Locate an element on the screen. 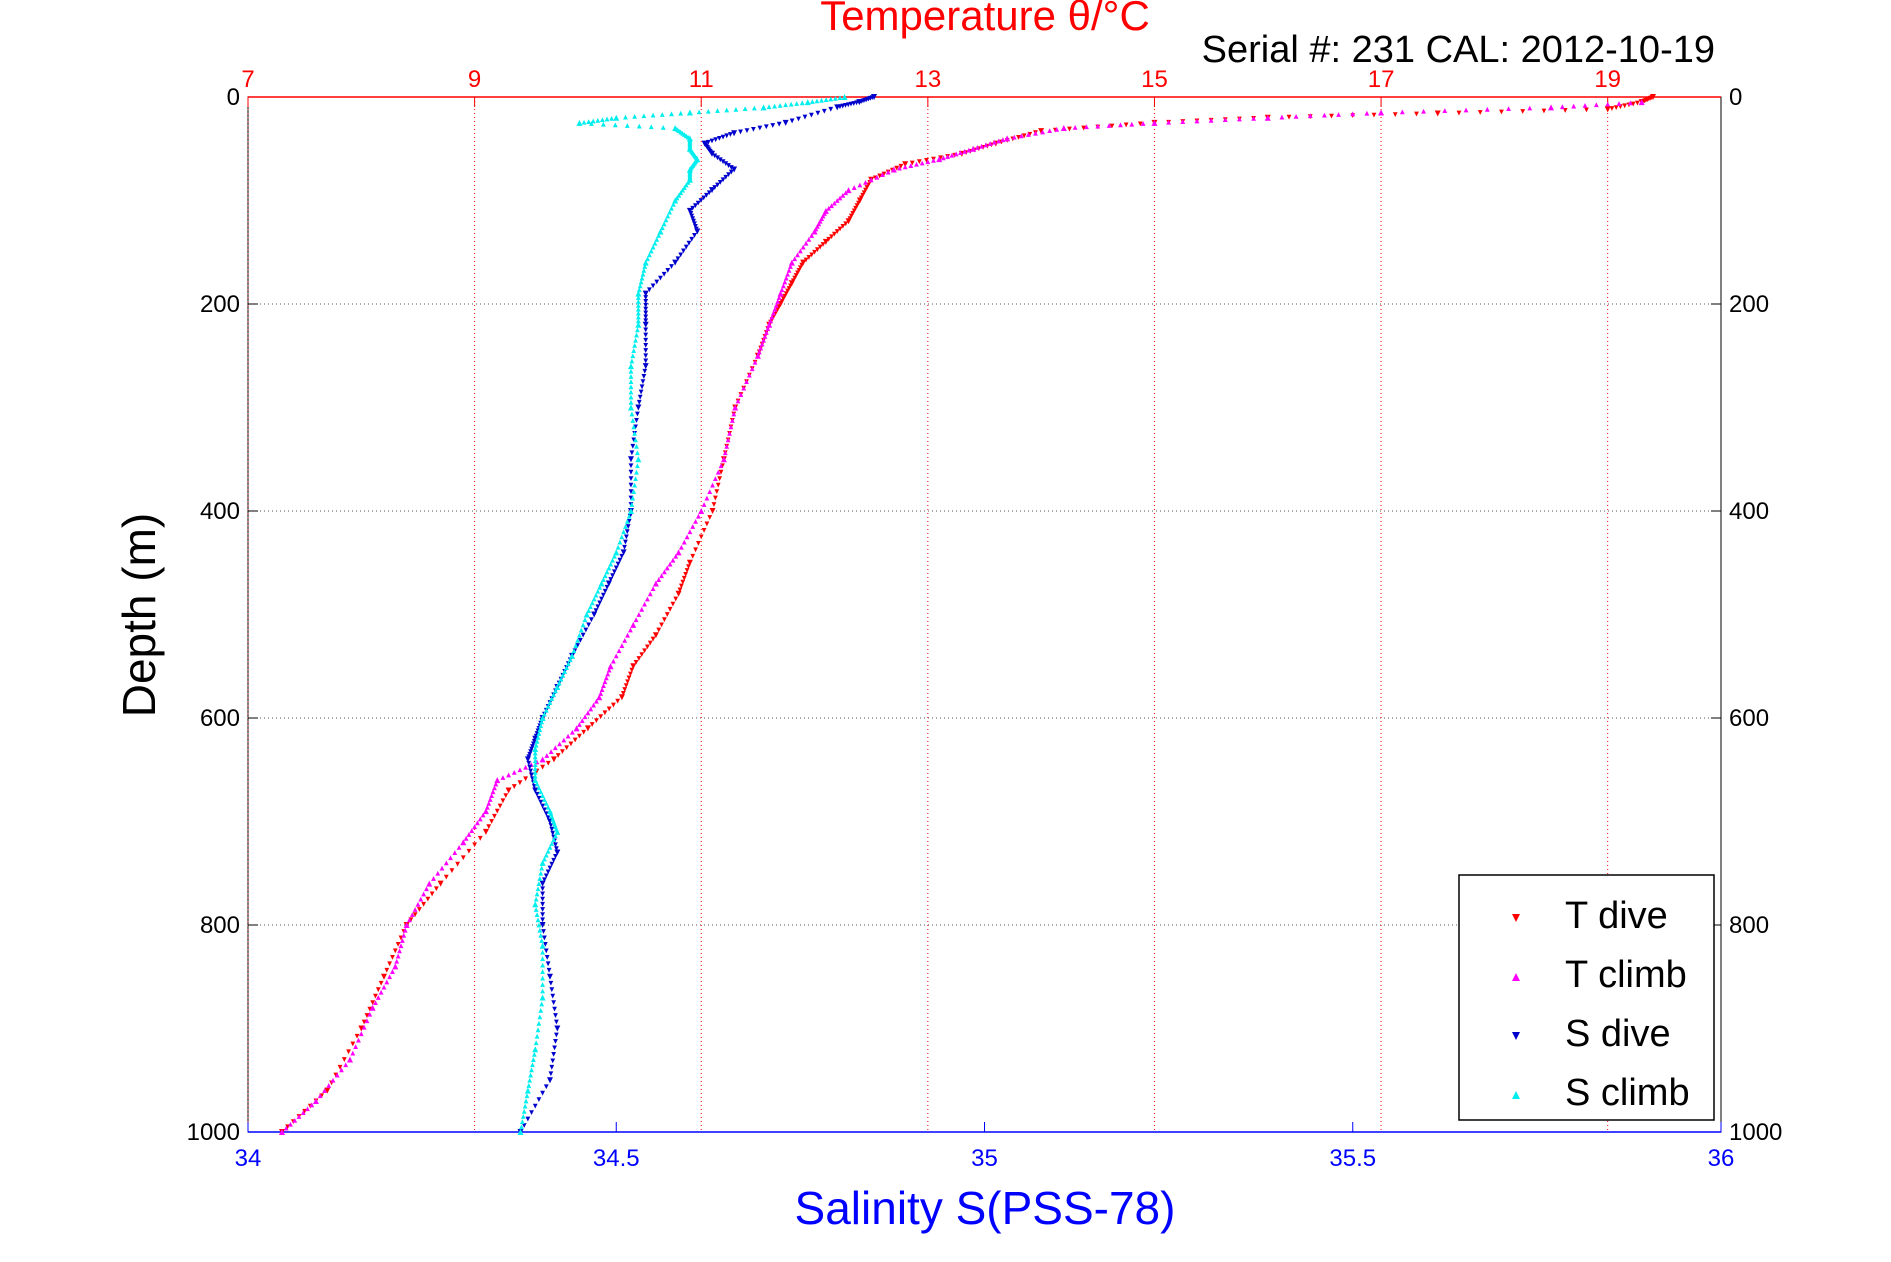 The width and height of the screenshot is (1891, 1262). legend-marker-s-dive is located at coordinates (1516, 1036).